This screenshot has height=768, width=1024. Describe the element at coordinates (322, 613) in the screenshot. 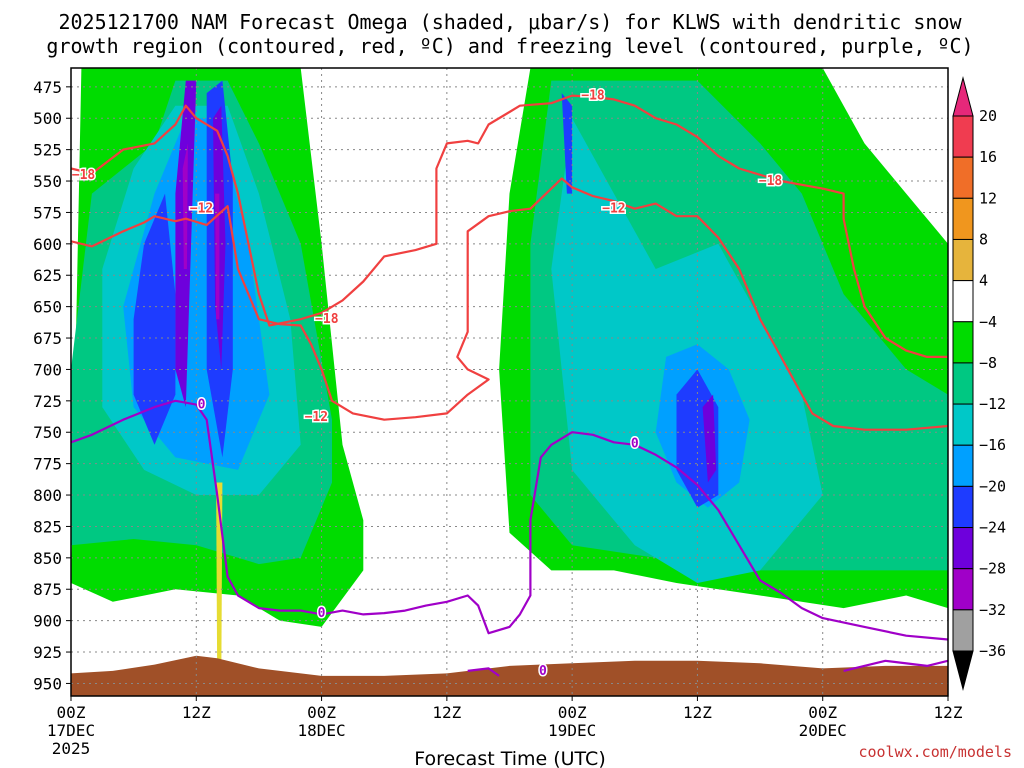

I see `contour-label-2-1: 0` at that location.